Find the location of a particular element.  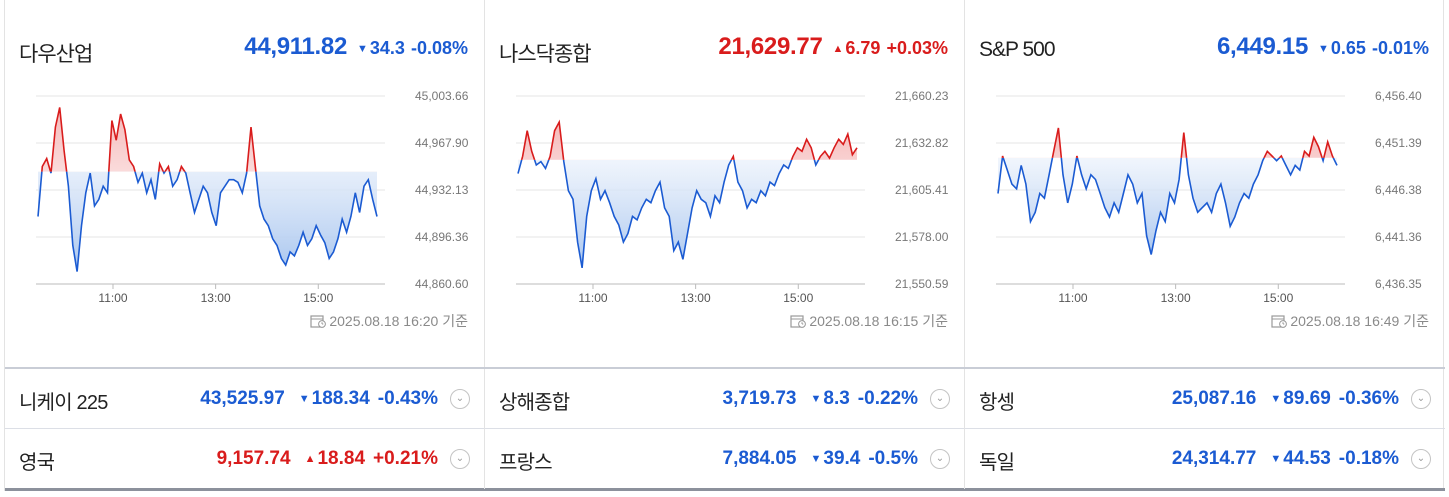

index-cell-france: 프랑스 7,884.05 ▼ 39.4 -0.5% ⌄ is located at coordinates (724, 459).